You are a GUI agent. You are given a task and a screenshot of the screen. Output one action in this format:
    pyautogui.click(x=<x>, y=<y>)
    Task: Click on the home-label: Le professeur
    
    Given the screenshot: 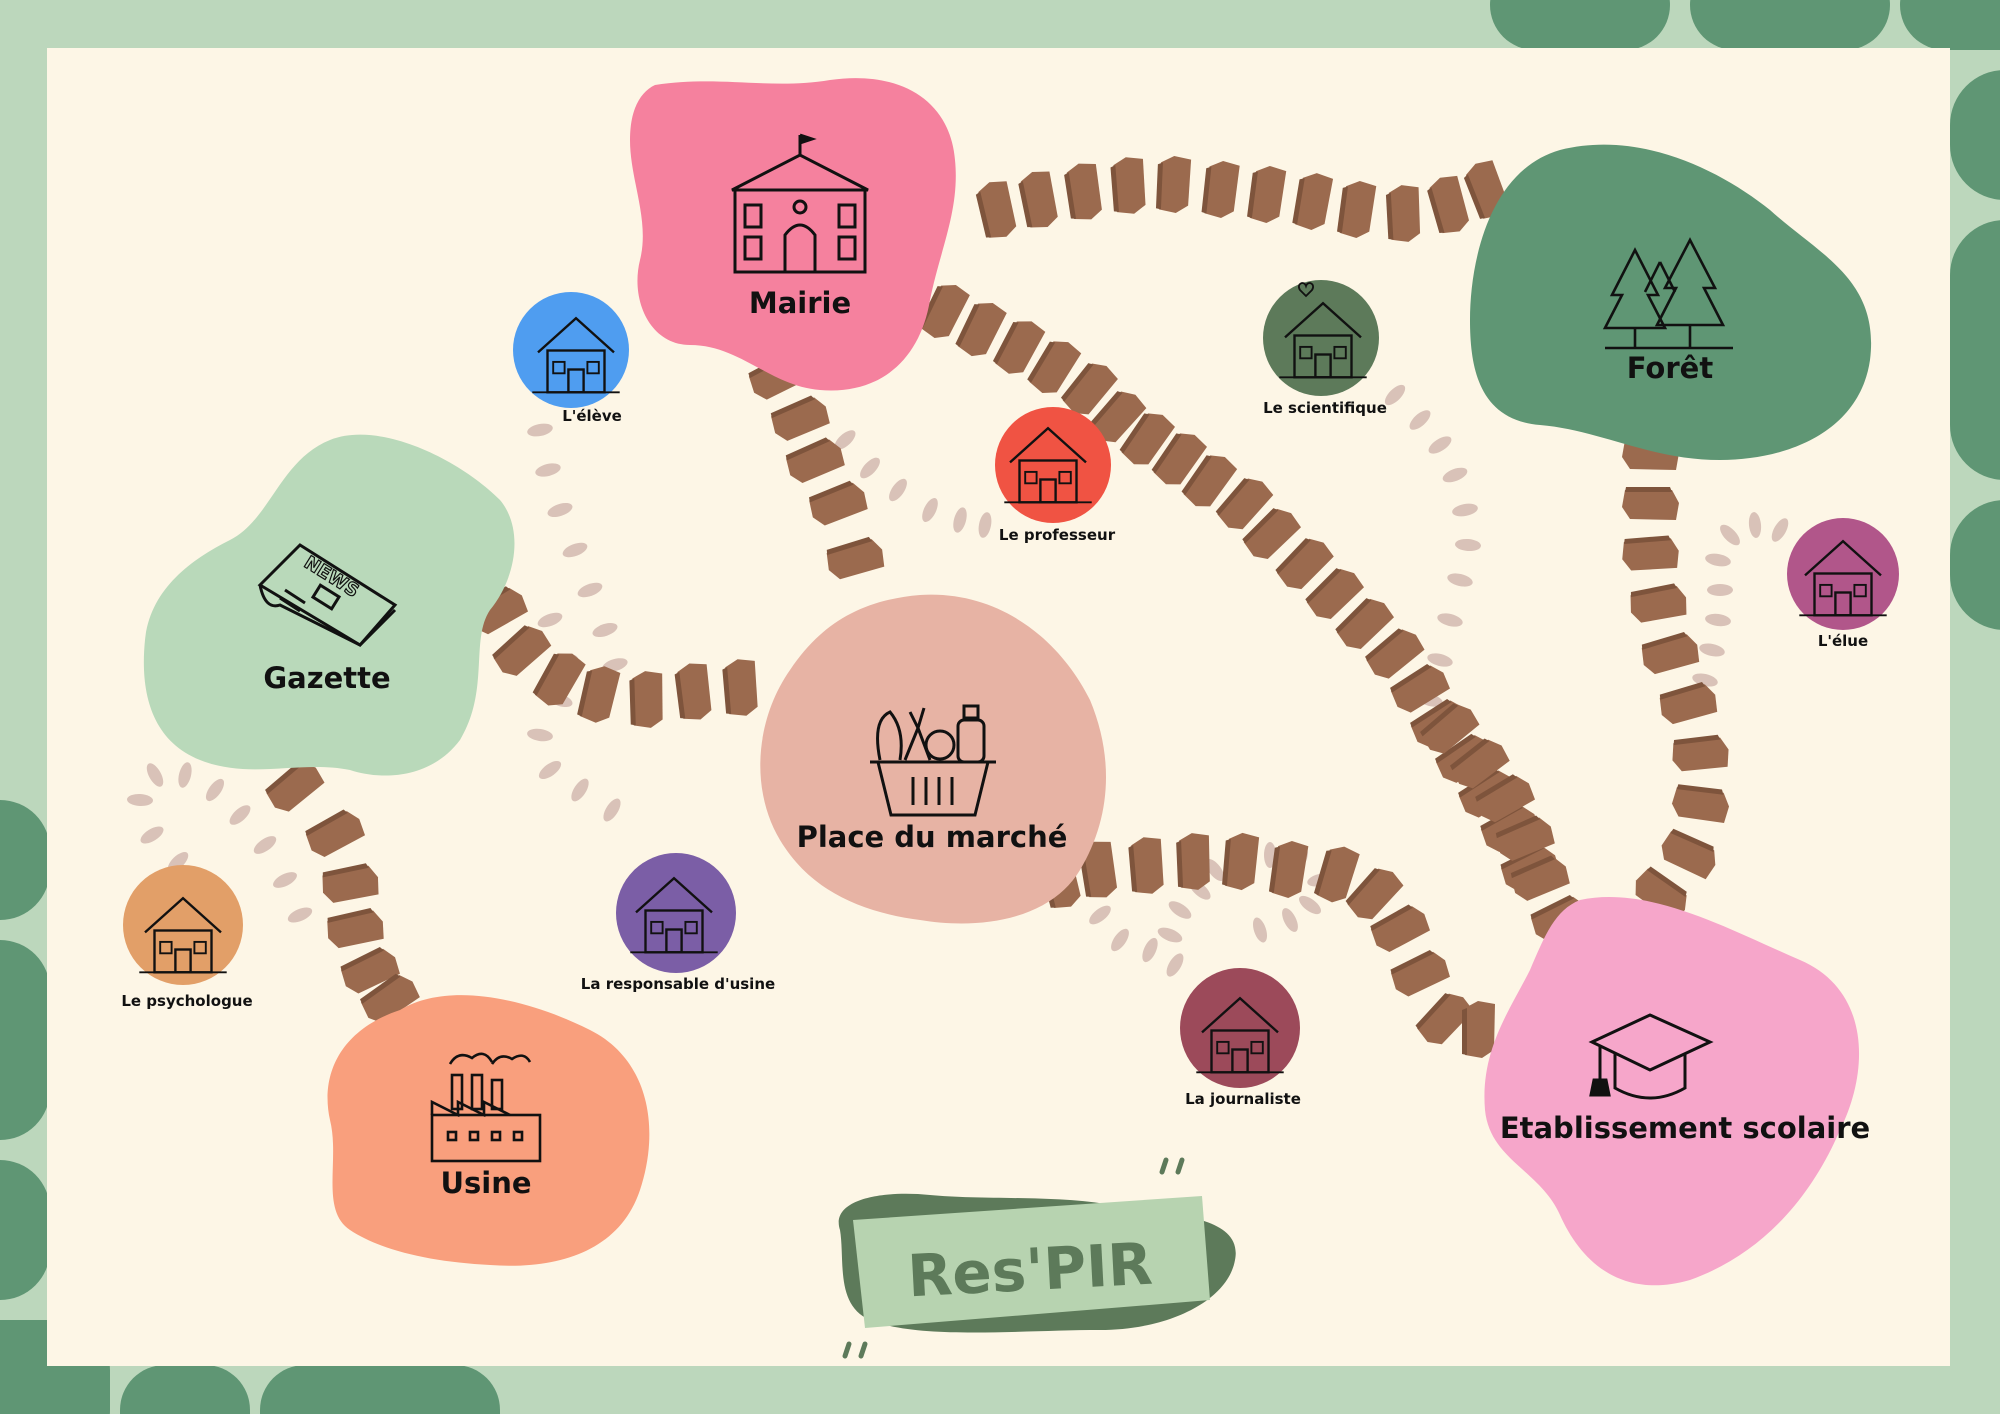 What is the action you would take?
    pyautogui.click(x=1057, y=535)
    